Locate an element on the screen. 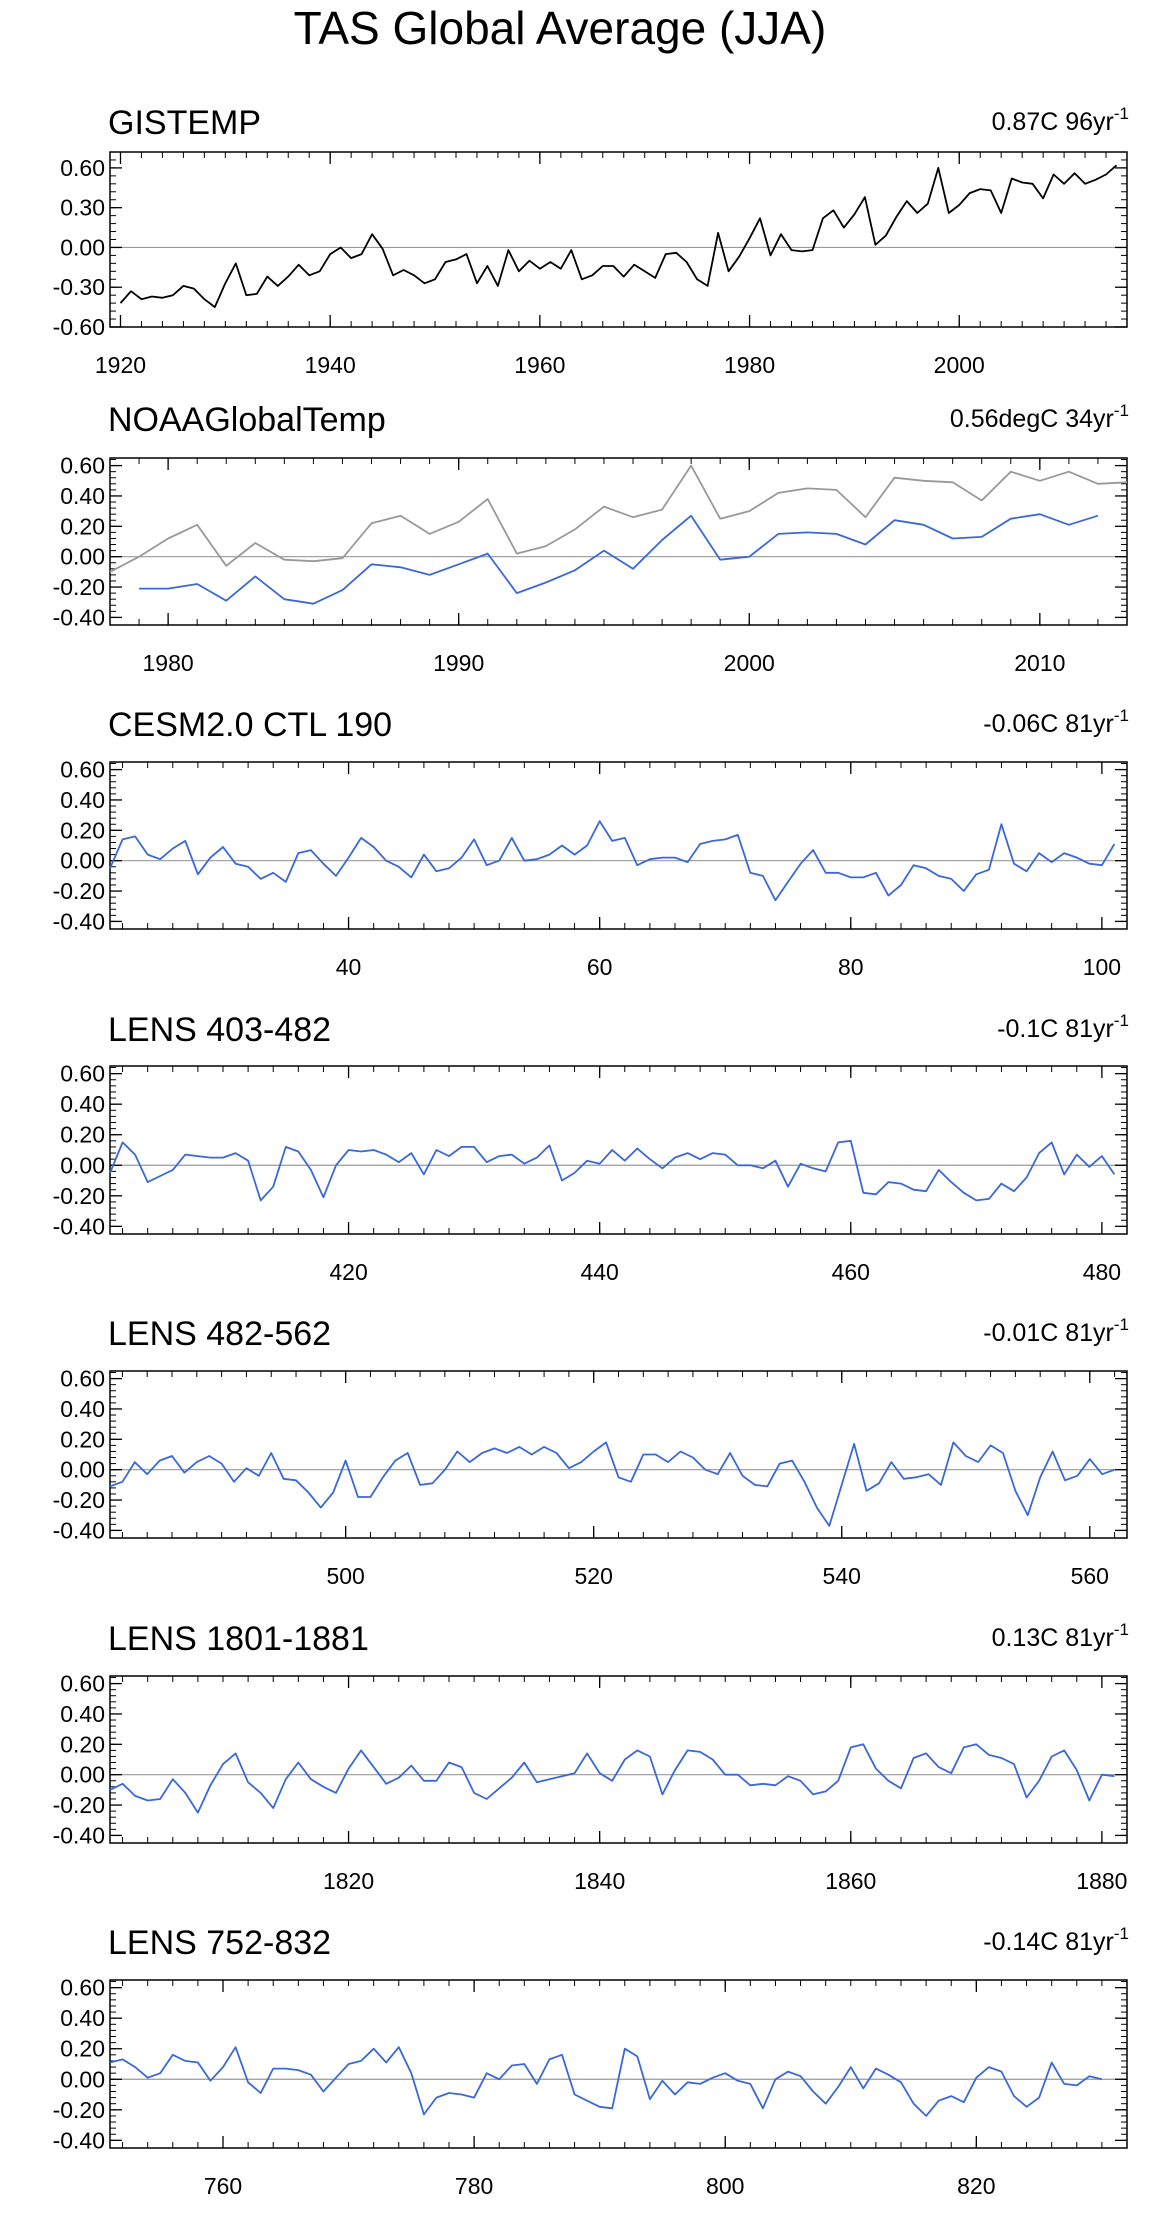 The width and height of the screenshot is (1158, 2215). trend-label-text: 0.56degC 34yr is located at coordinates (1032, 419).